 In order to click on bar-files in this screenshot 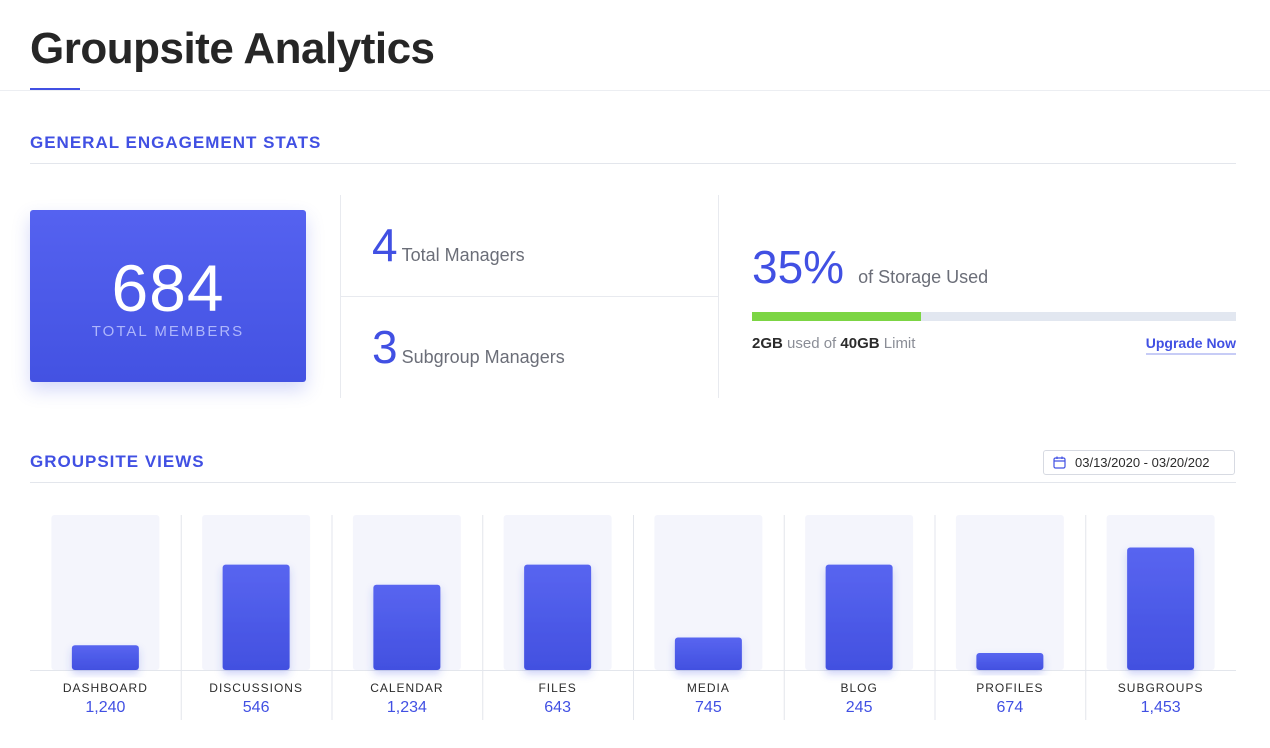, I will do `click(558, 617)`.